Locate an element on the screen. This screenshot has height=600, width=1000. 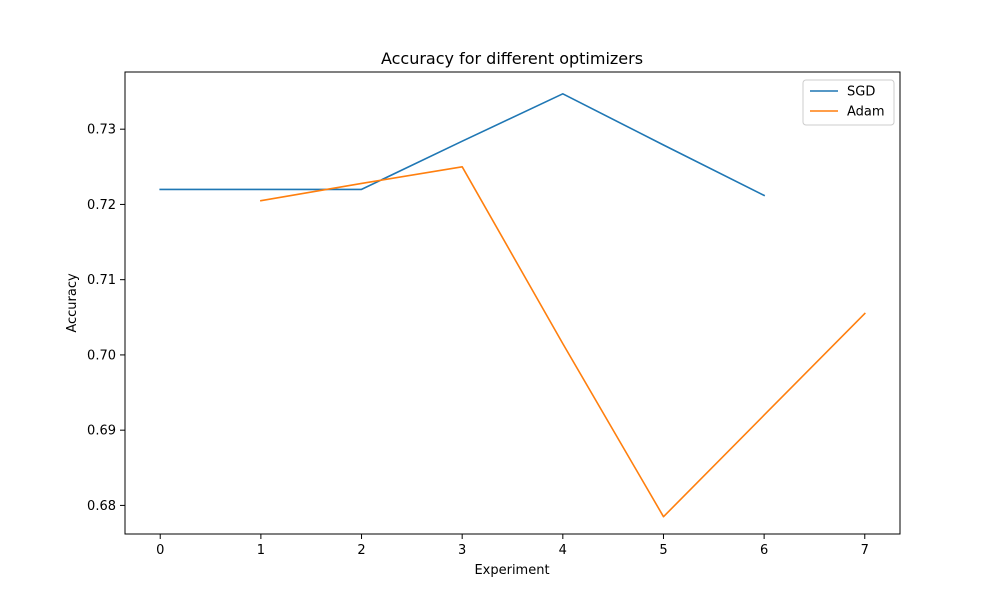
x-tick-label: 7 is located at coordinates (865, 550).